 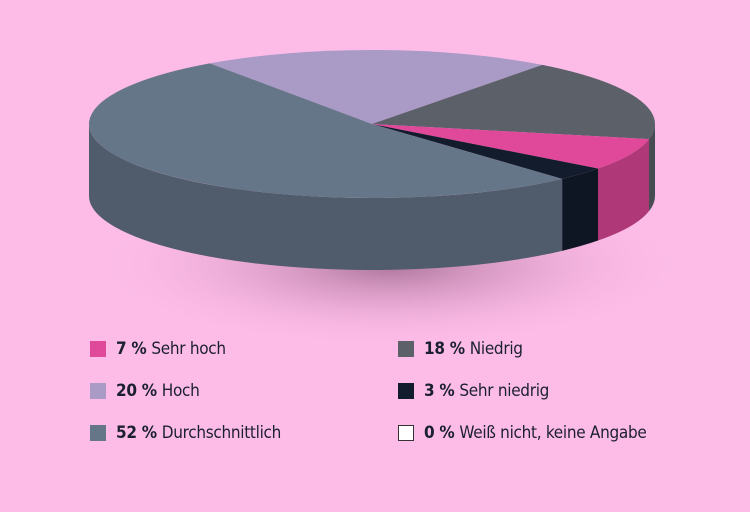 I want to click on legend-item: 18 % Niedrig, so click(x=460, y=349).